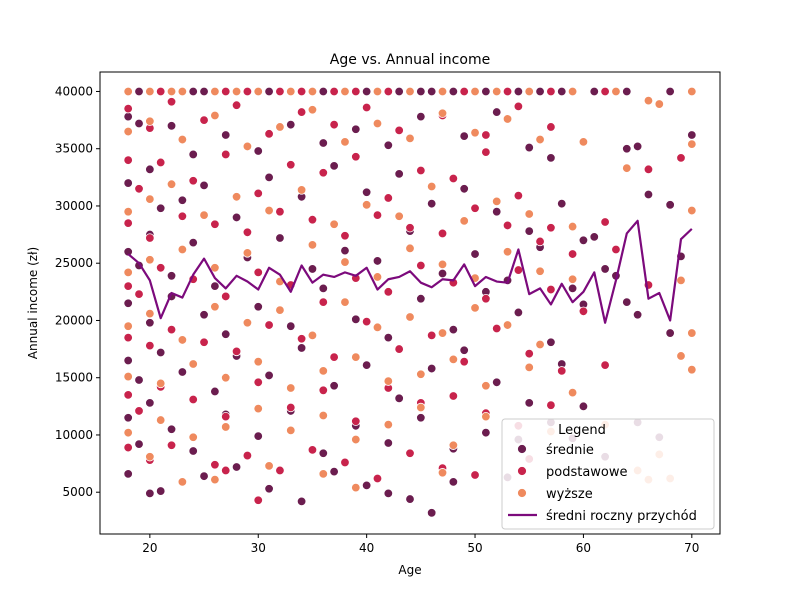  Describe the element at coordinates (420, 544) in the screenshot. I see `x-axis: 20 30 40 50 60 70` at that location.